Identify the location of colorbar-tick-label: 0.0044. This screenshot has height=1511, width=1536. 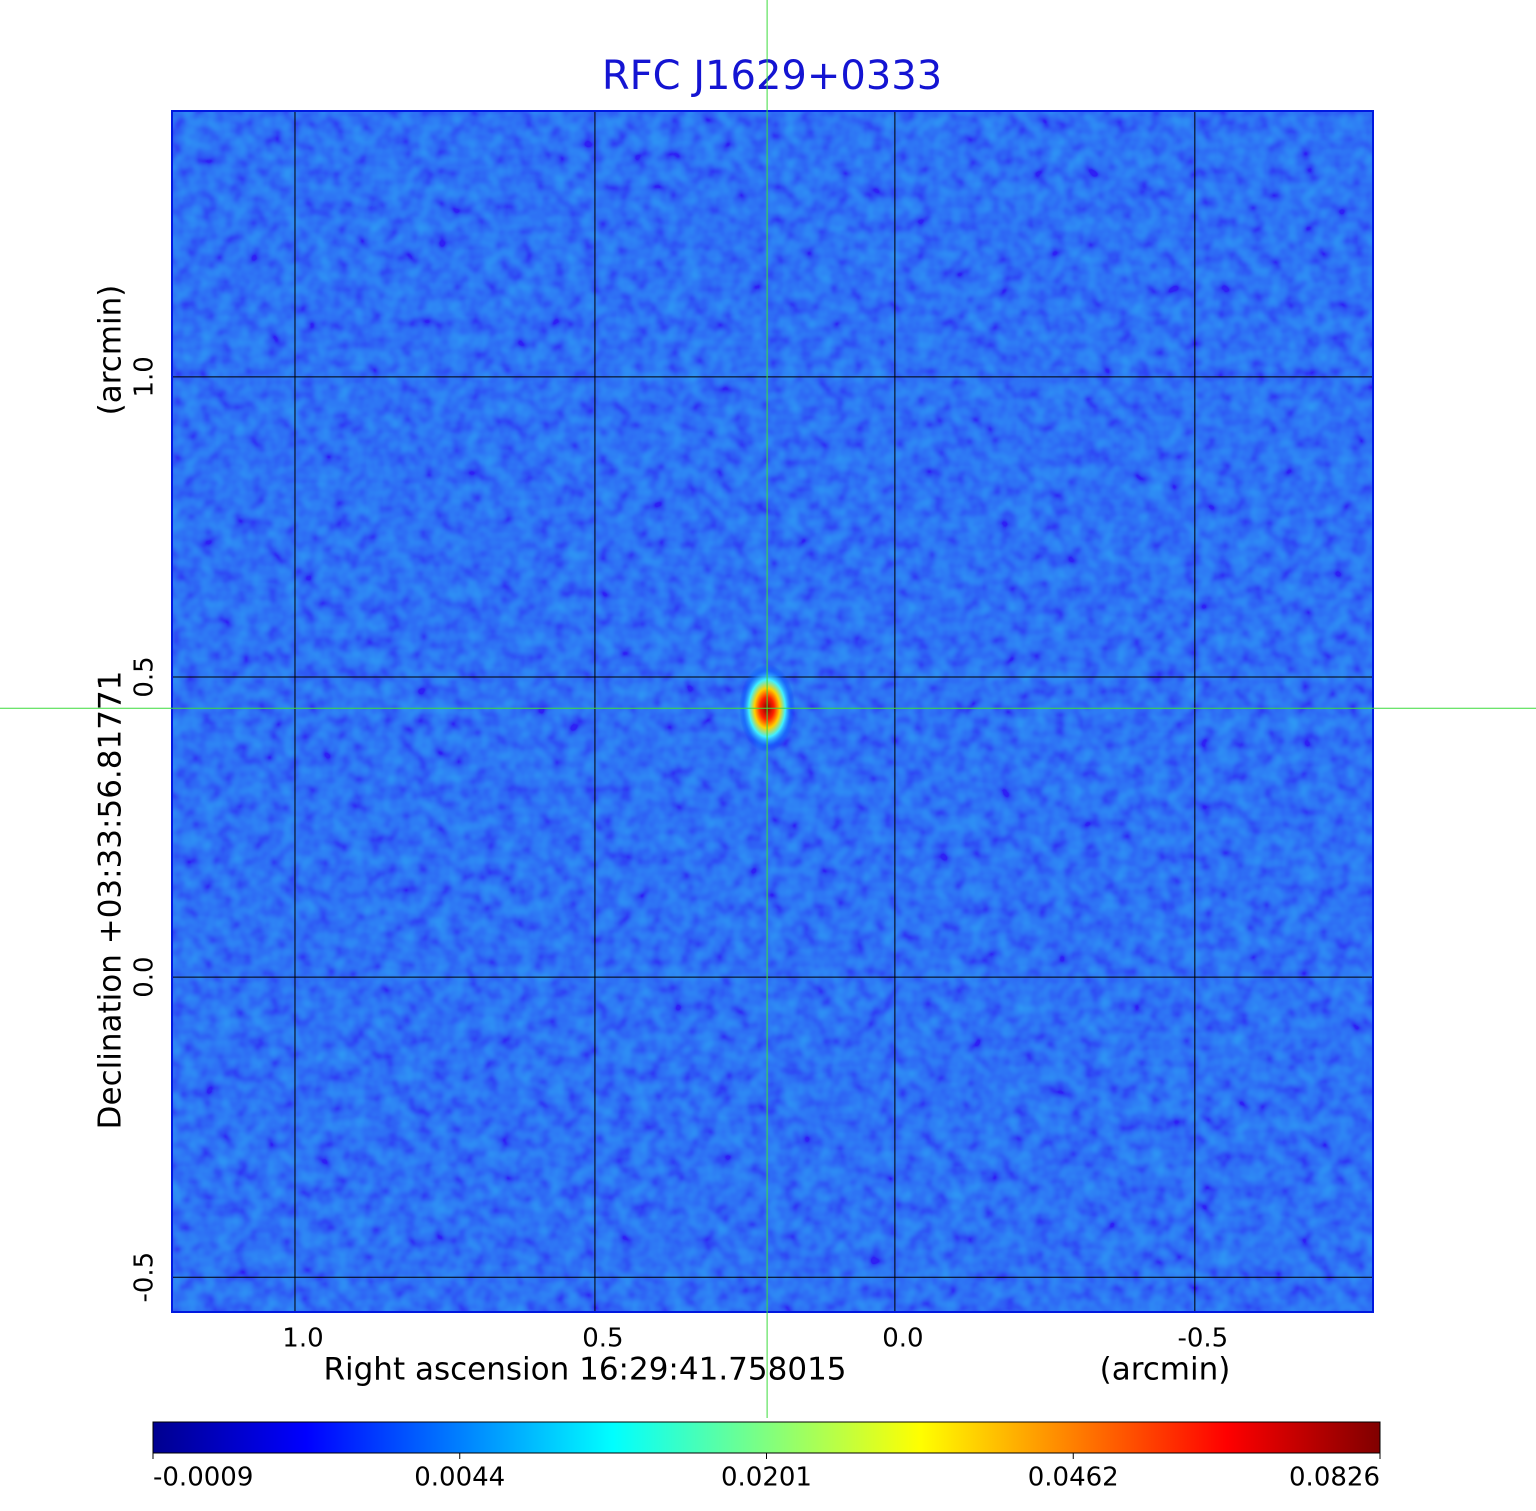
(459, 1478).